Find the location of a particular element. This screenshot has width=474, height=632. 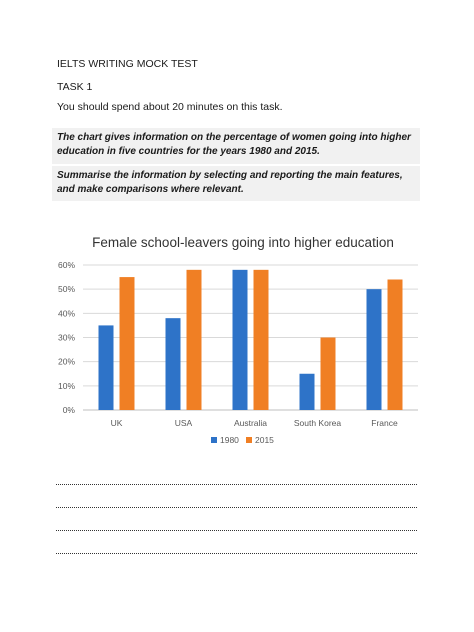

bar-1980-australia is located at coordinates (240, 339).